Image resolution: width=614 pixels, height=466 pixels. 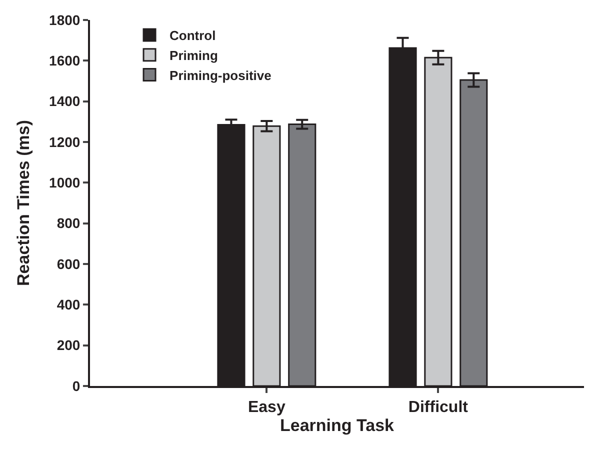 I want to click on legend-label: Priming-positive, so click(x=221, y=75).